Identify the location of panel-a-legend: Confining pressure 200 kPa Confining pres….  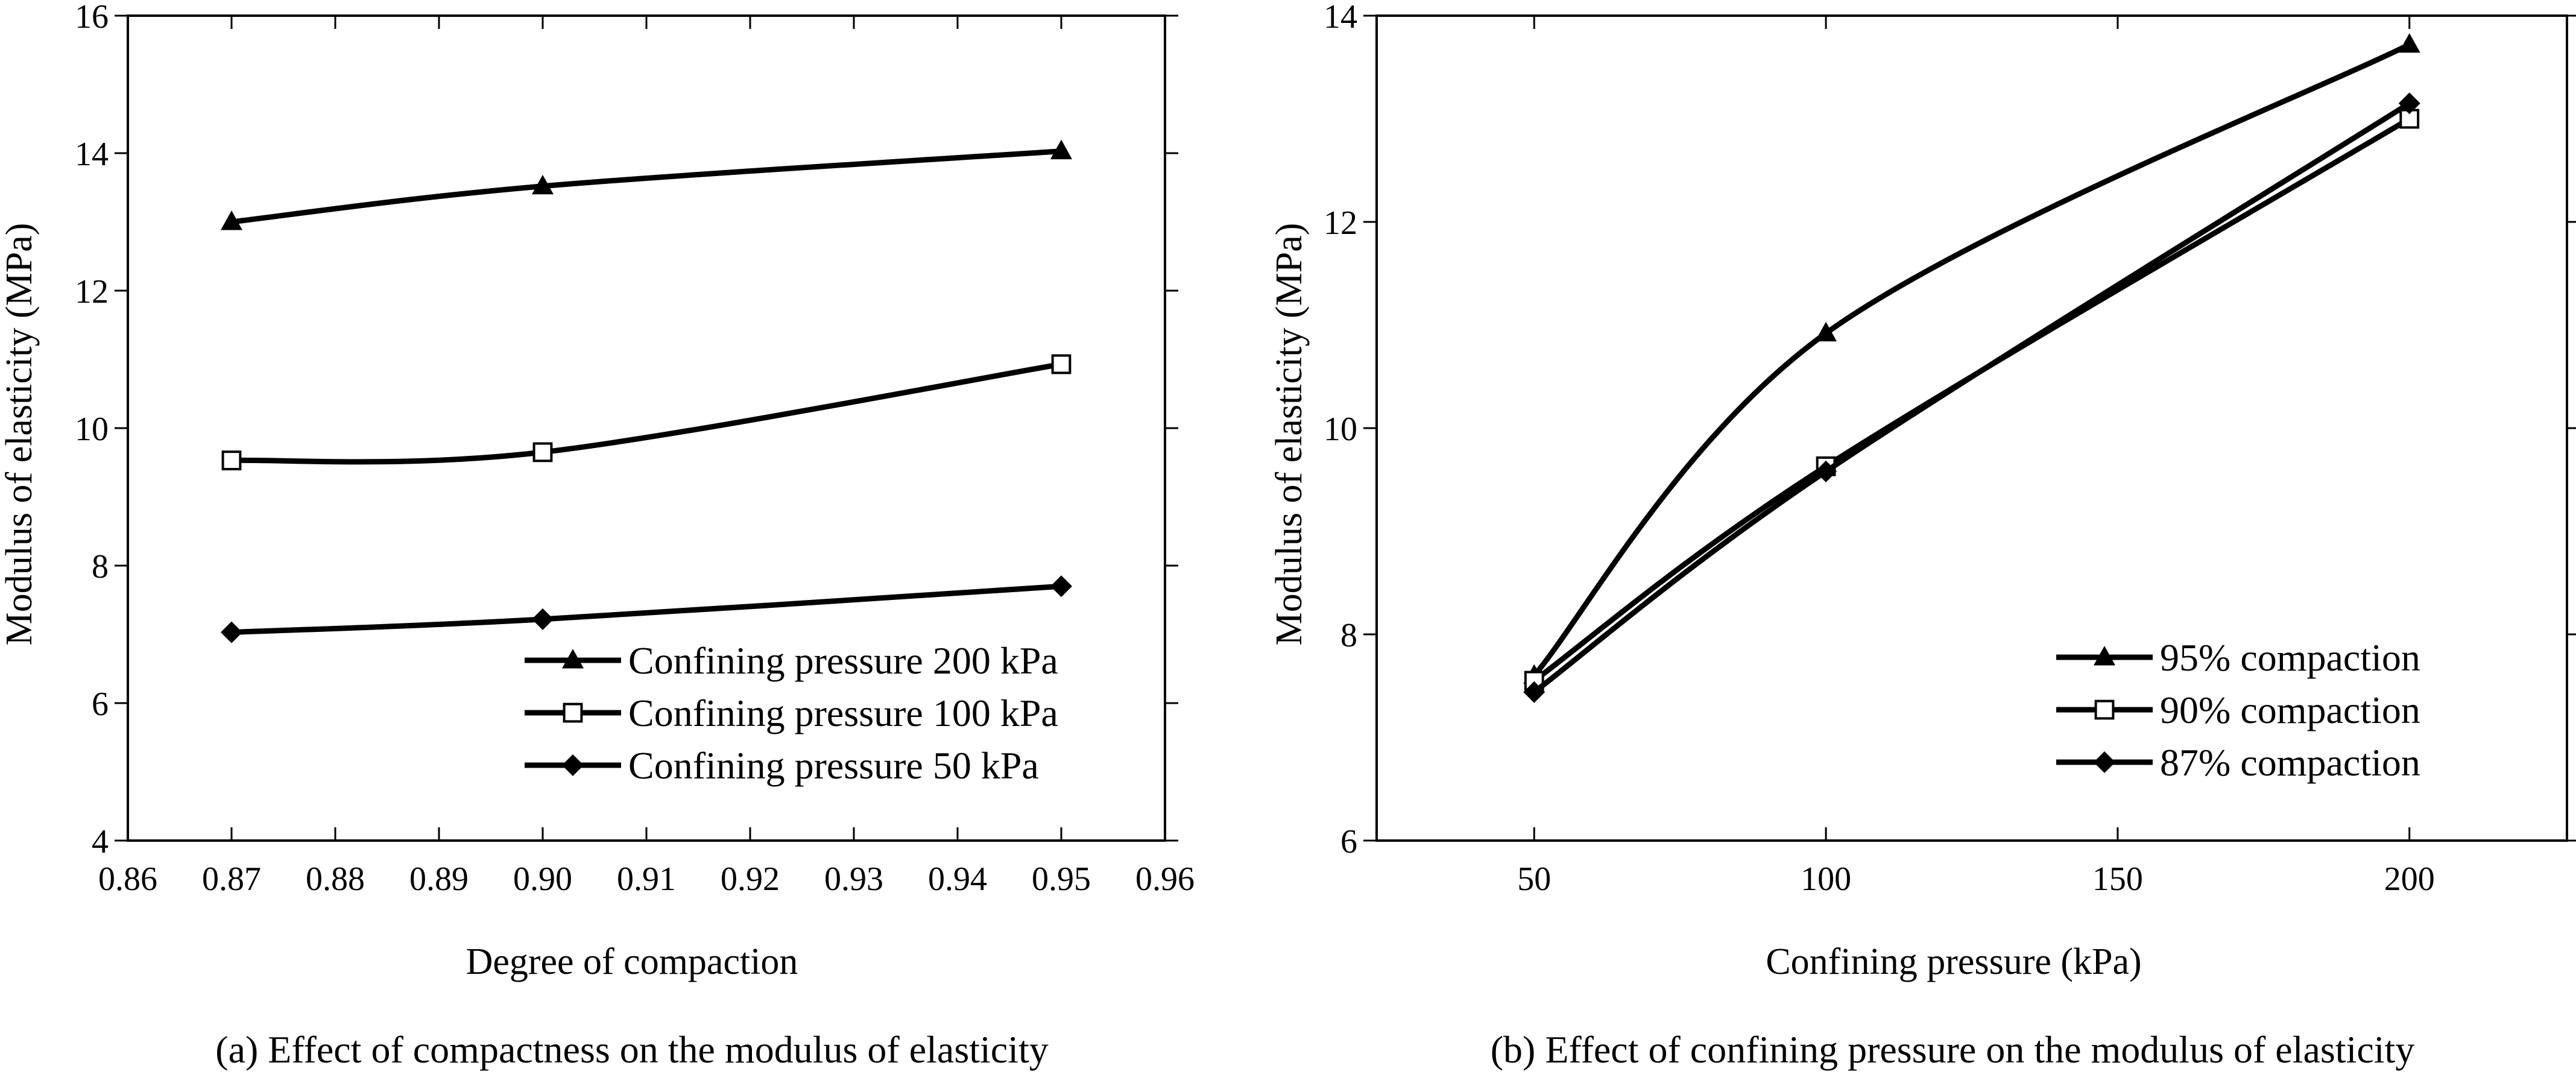
(791, 713).